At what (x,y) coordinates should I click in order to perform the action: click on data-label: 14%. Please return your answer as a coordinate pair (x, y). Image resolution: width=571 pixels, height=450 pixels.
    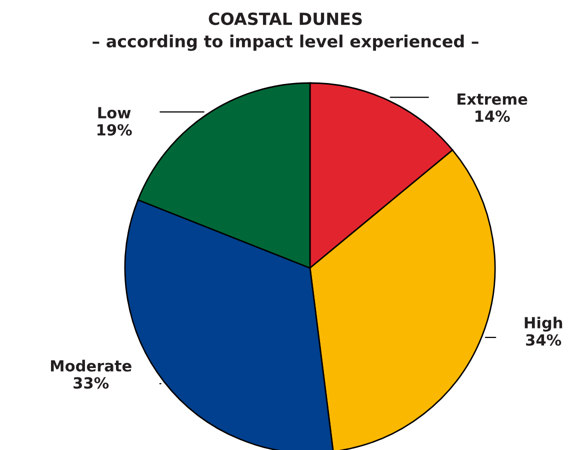
    Looking at the image, I should click on (493, 116).